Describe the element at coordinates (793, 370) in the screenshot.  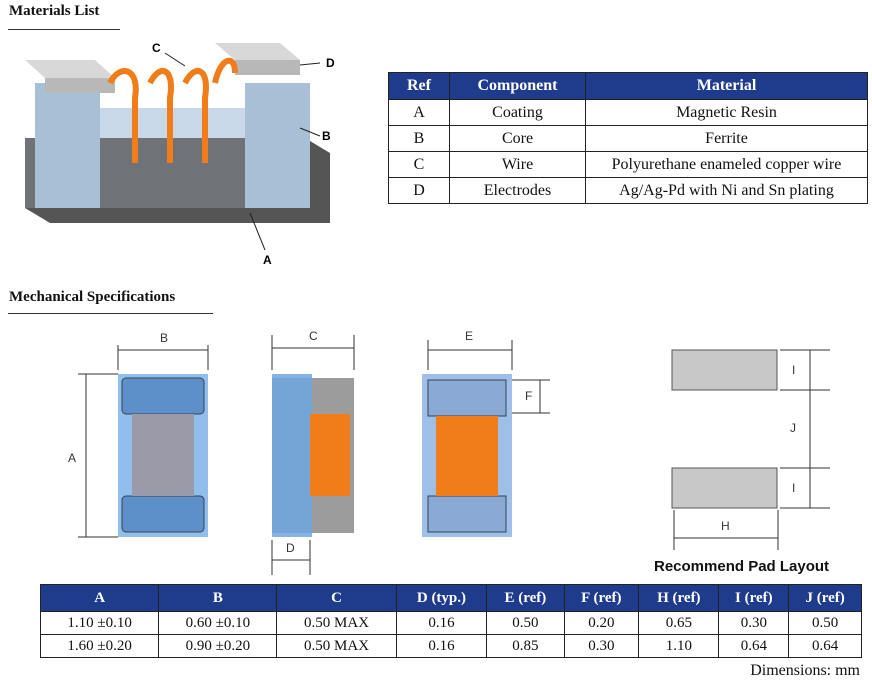
I see `dim-i-top: I` at that location.